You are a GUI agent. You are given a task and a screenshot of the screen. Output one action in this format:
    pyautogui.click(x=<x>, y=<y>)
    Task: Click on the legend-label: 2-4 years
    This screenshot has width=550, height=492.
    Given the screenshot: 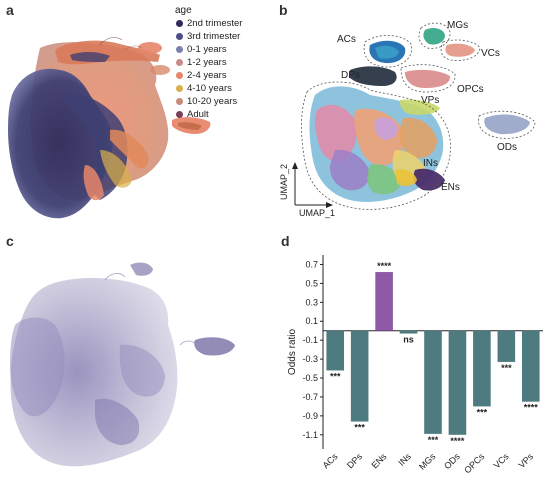 What is the action you would take?
    pyautogui.click(x=207, y=75)
    